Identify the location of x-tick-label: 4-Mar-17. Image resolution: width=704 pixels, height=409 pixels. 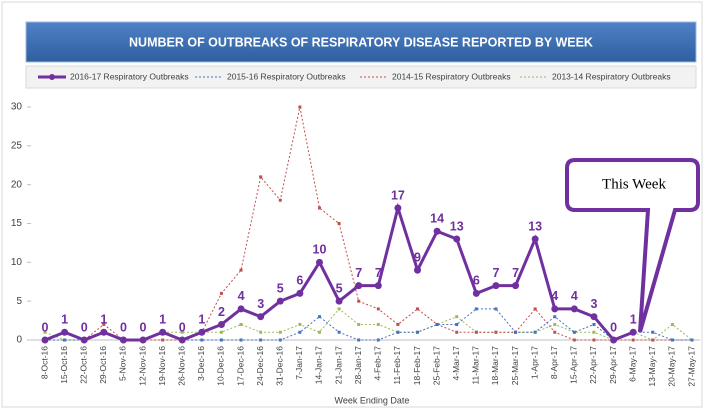
(456, 363).